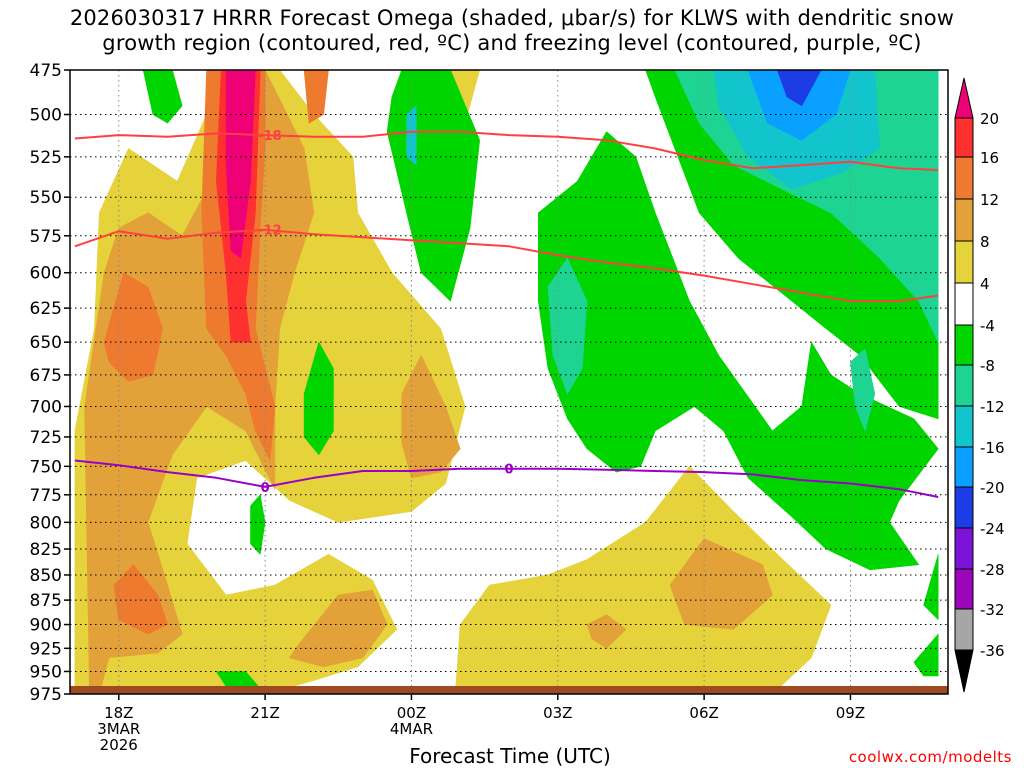  What do you see at coordinates (46, 649) in the screenshot?
I see `y-tick-label-925: 925` at bounding box center [46, 649].